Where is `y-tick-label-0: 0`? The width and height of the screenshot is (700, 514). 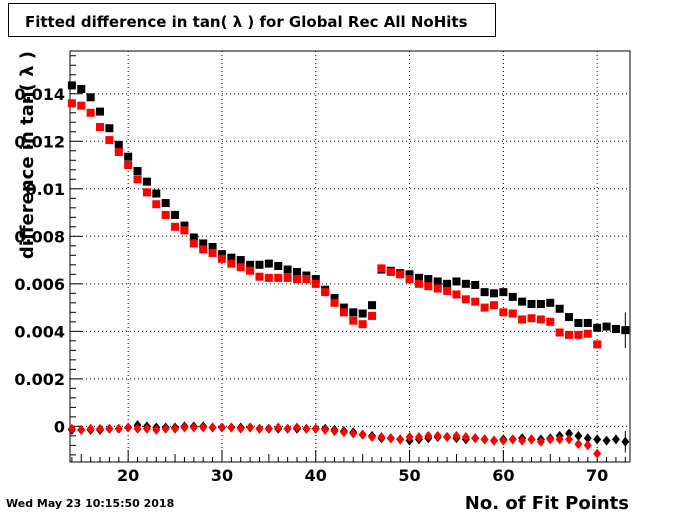 y-tick-label-0: 0 is located at coordinates (59, 426).